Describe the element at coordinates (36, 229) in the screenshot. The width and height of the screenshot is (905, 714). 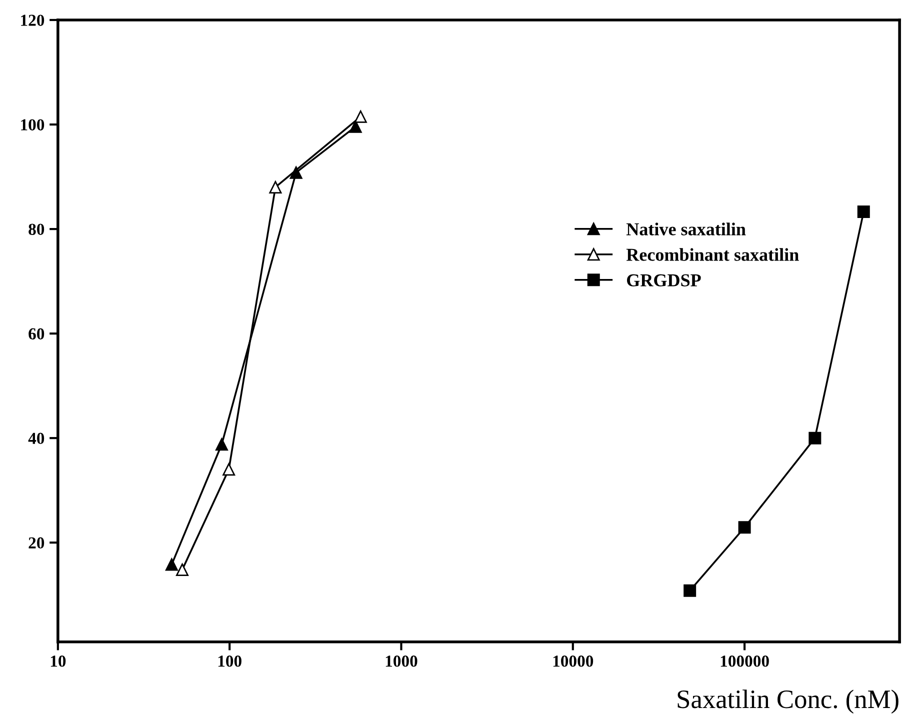
I see `y-tick-label: 80` at that location.